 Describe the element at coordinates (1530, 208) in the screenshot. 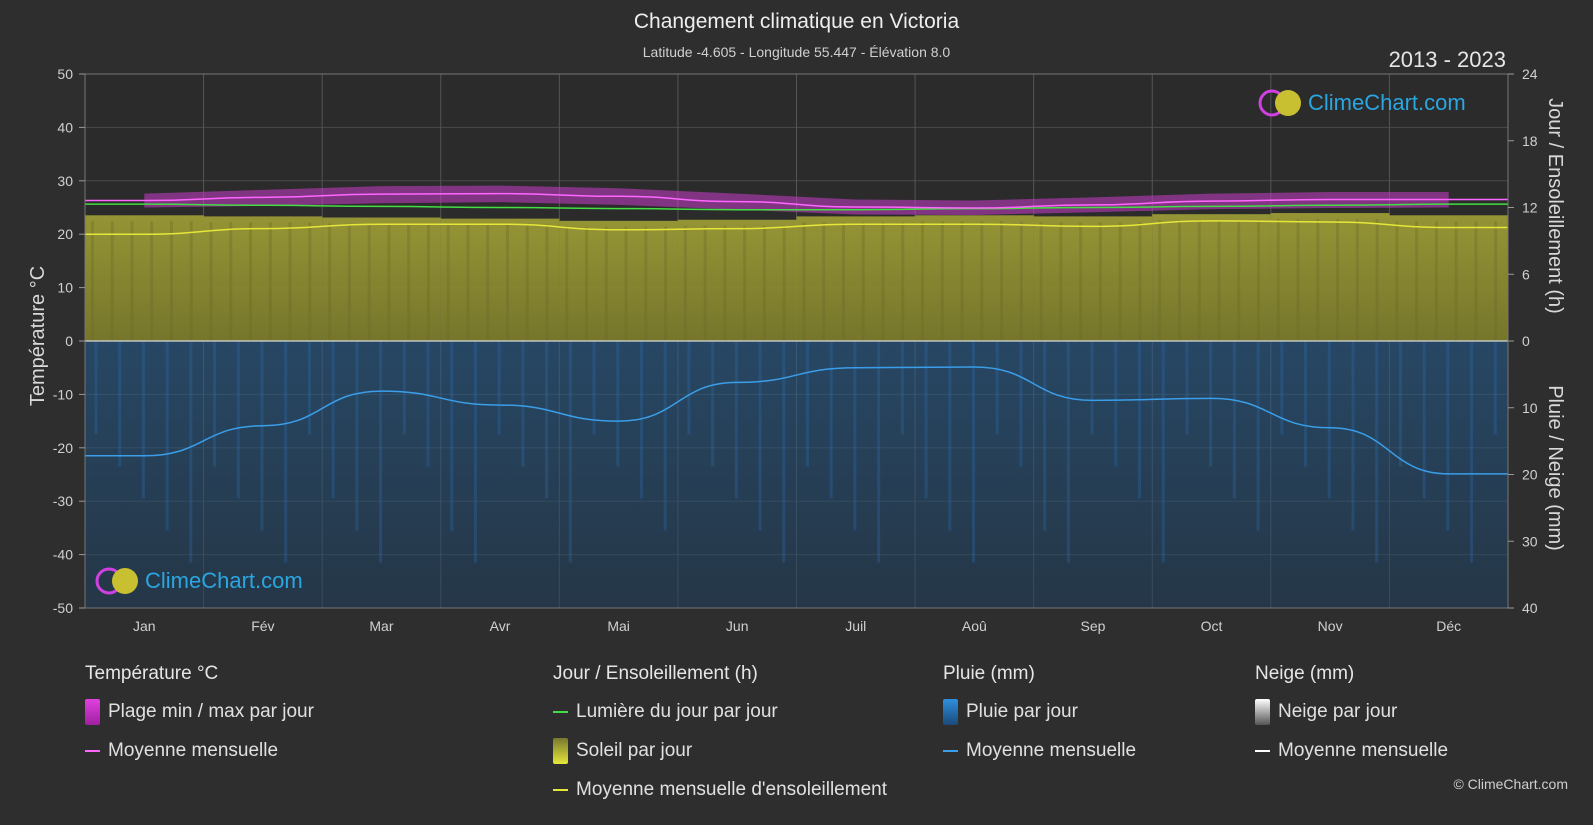

I see `right-hours-tick-label: 12` at that location.